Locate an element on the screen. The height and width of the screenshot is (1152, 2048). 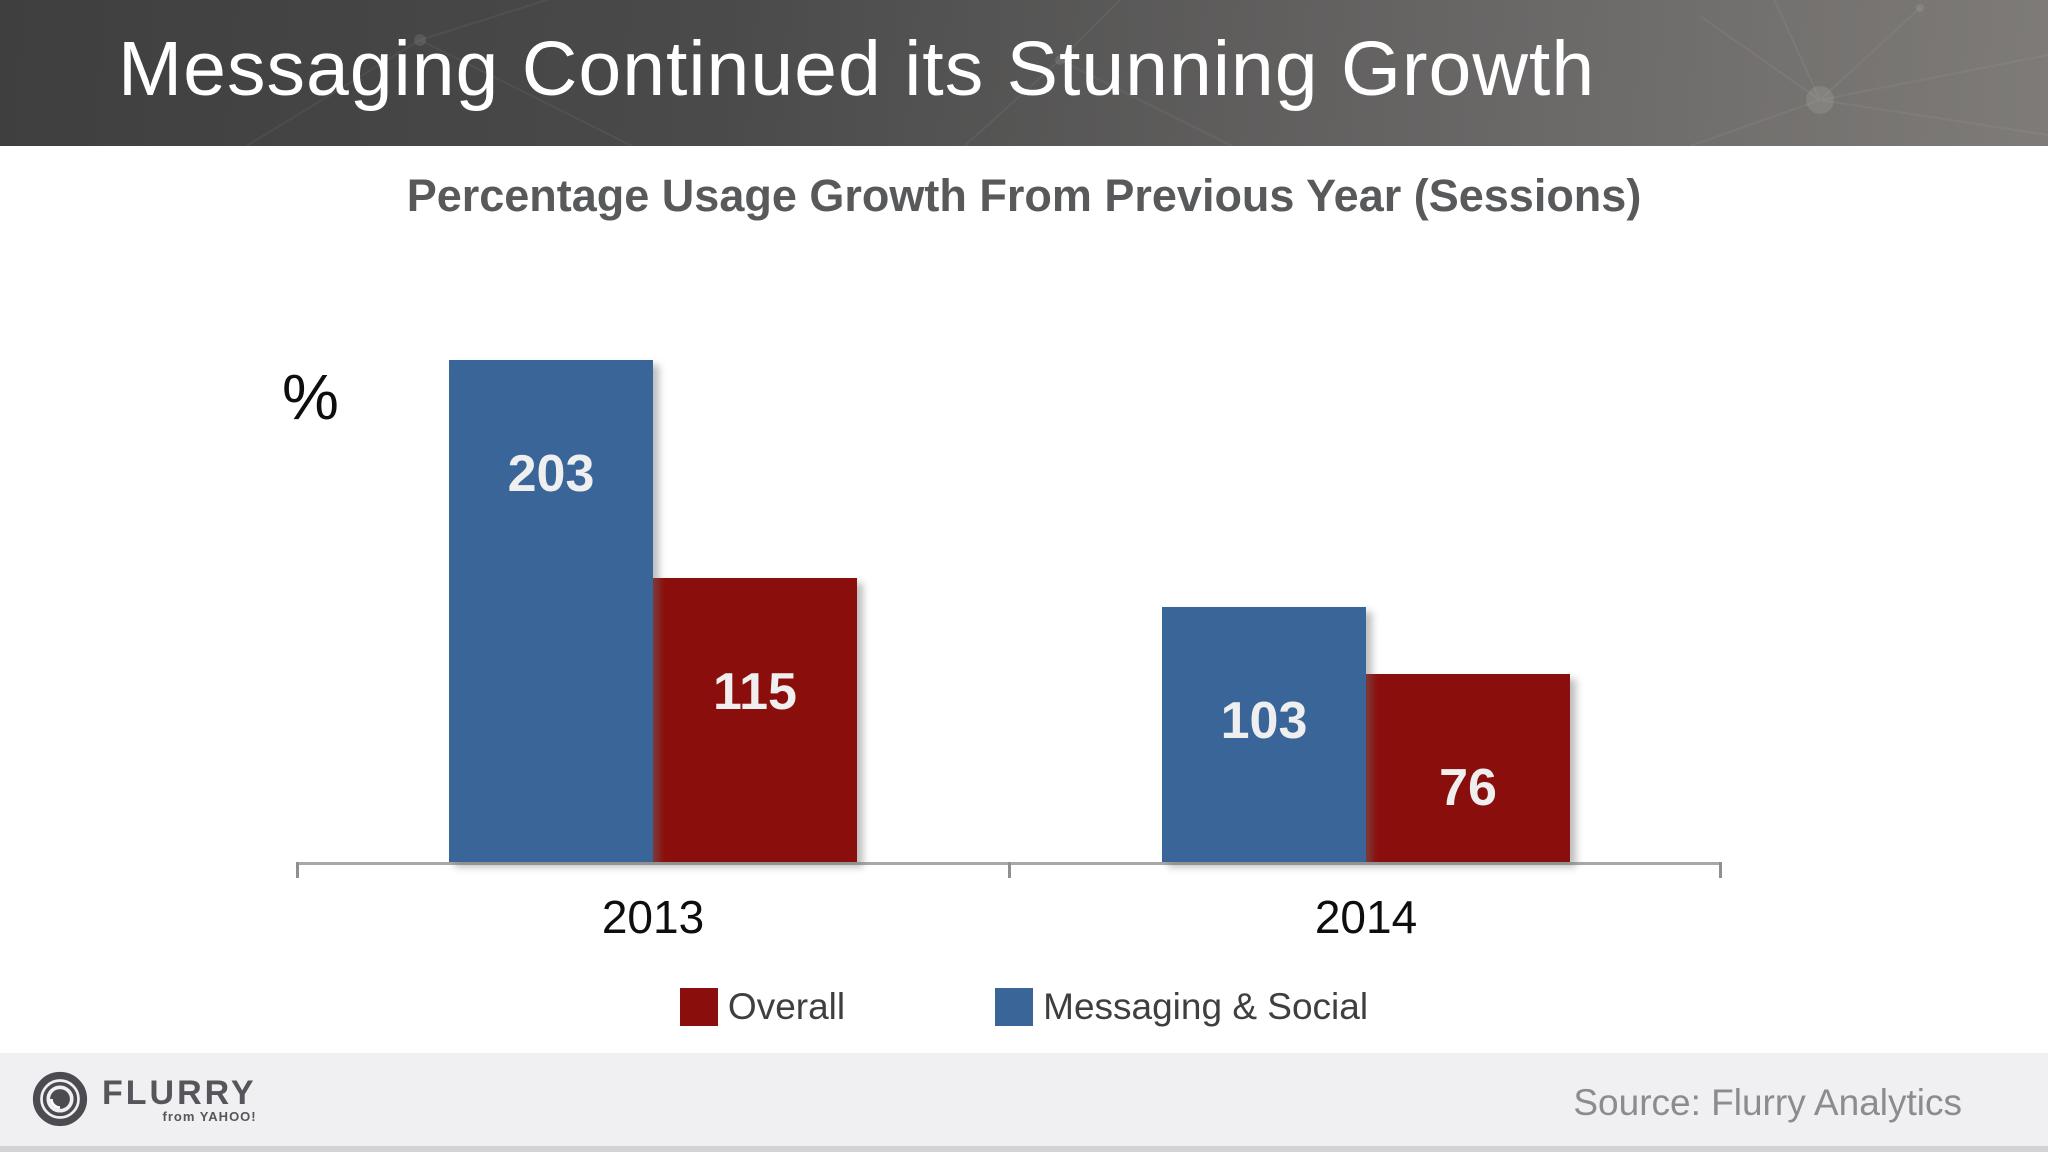
bar-value-label: 115 is located at coordinates (755, 692).